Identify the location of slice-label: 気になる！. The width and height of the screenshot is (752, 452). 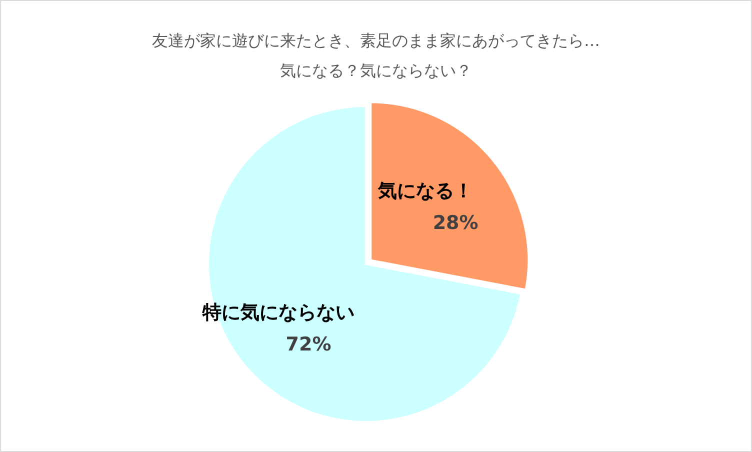
(425, 191).